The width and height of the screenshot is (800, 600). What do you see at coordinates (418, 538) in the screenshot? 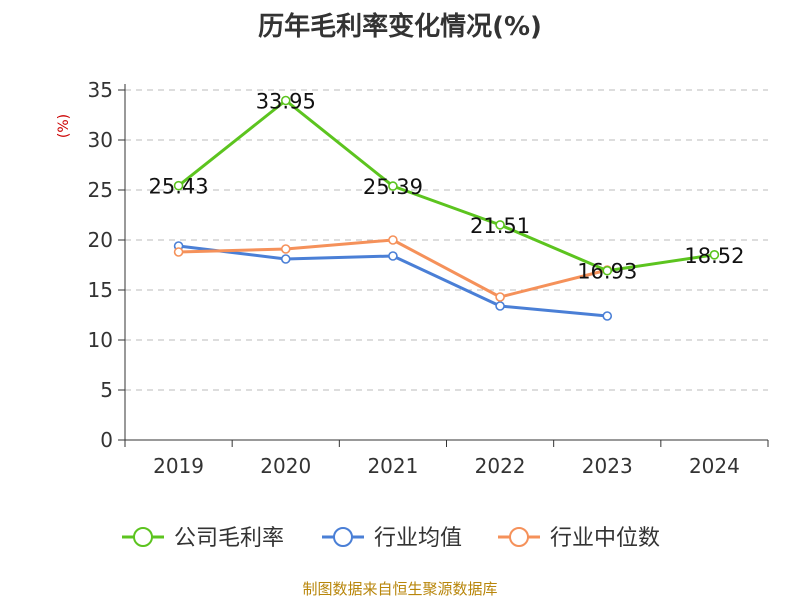
I see `legend-item-label: 行业均值` at bounding box center [418, 538].